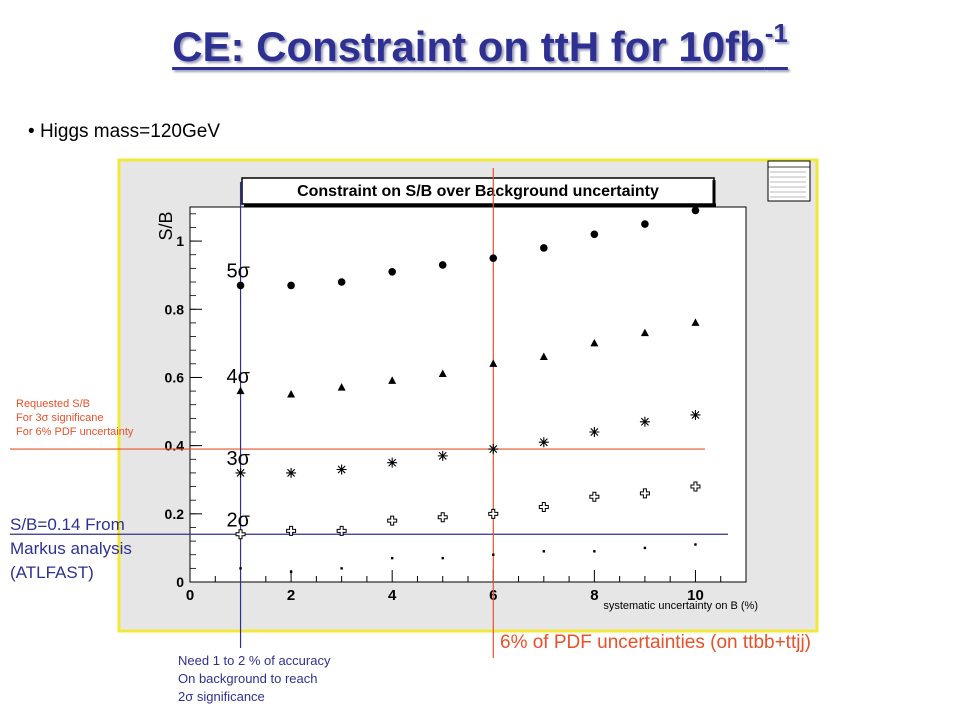 The image size is (960, 720). I want to click on sb-note-line: (ATLFAST), so click(52, 572).